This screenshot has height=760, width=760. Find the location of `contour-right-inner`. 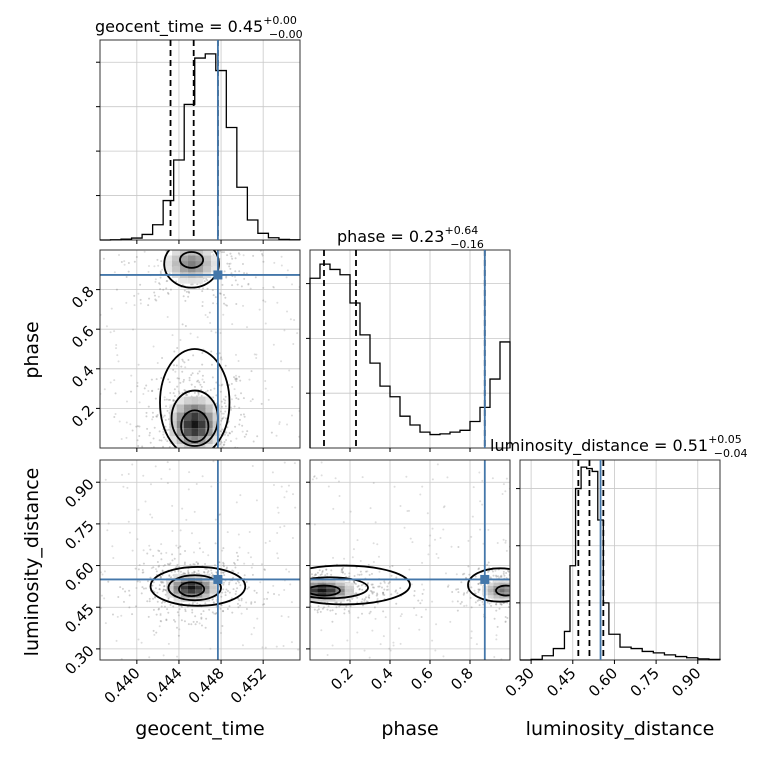

contour-right-inner is located at coordinates (502, 590).